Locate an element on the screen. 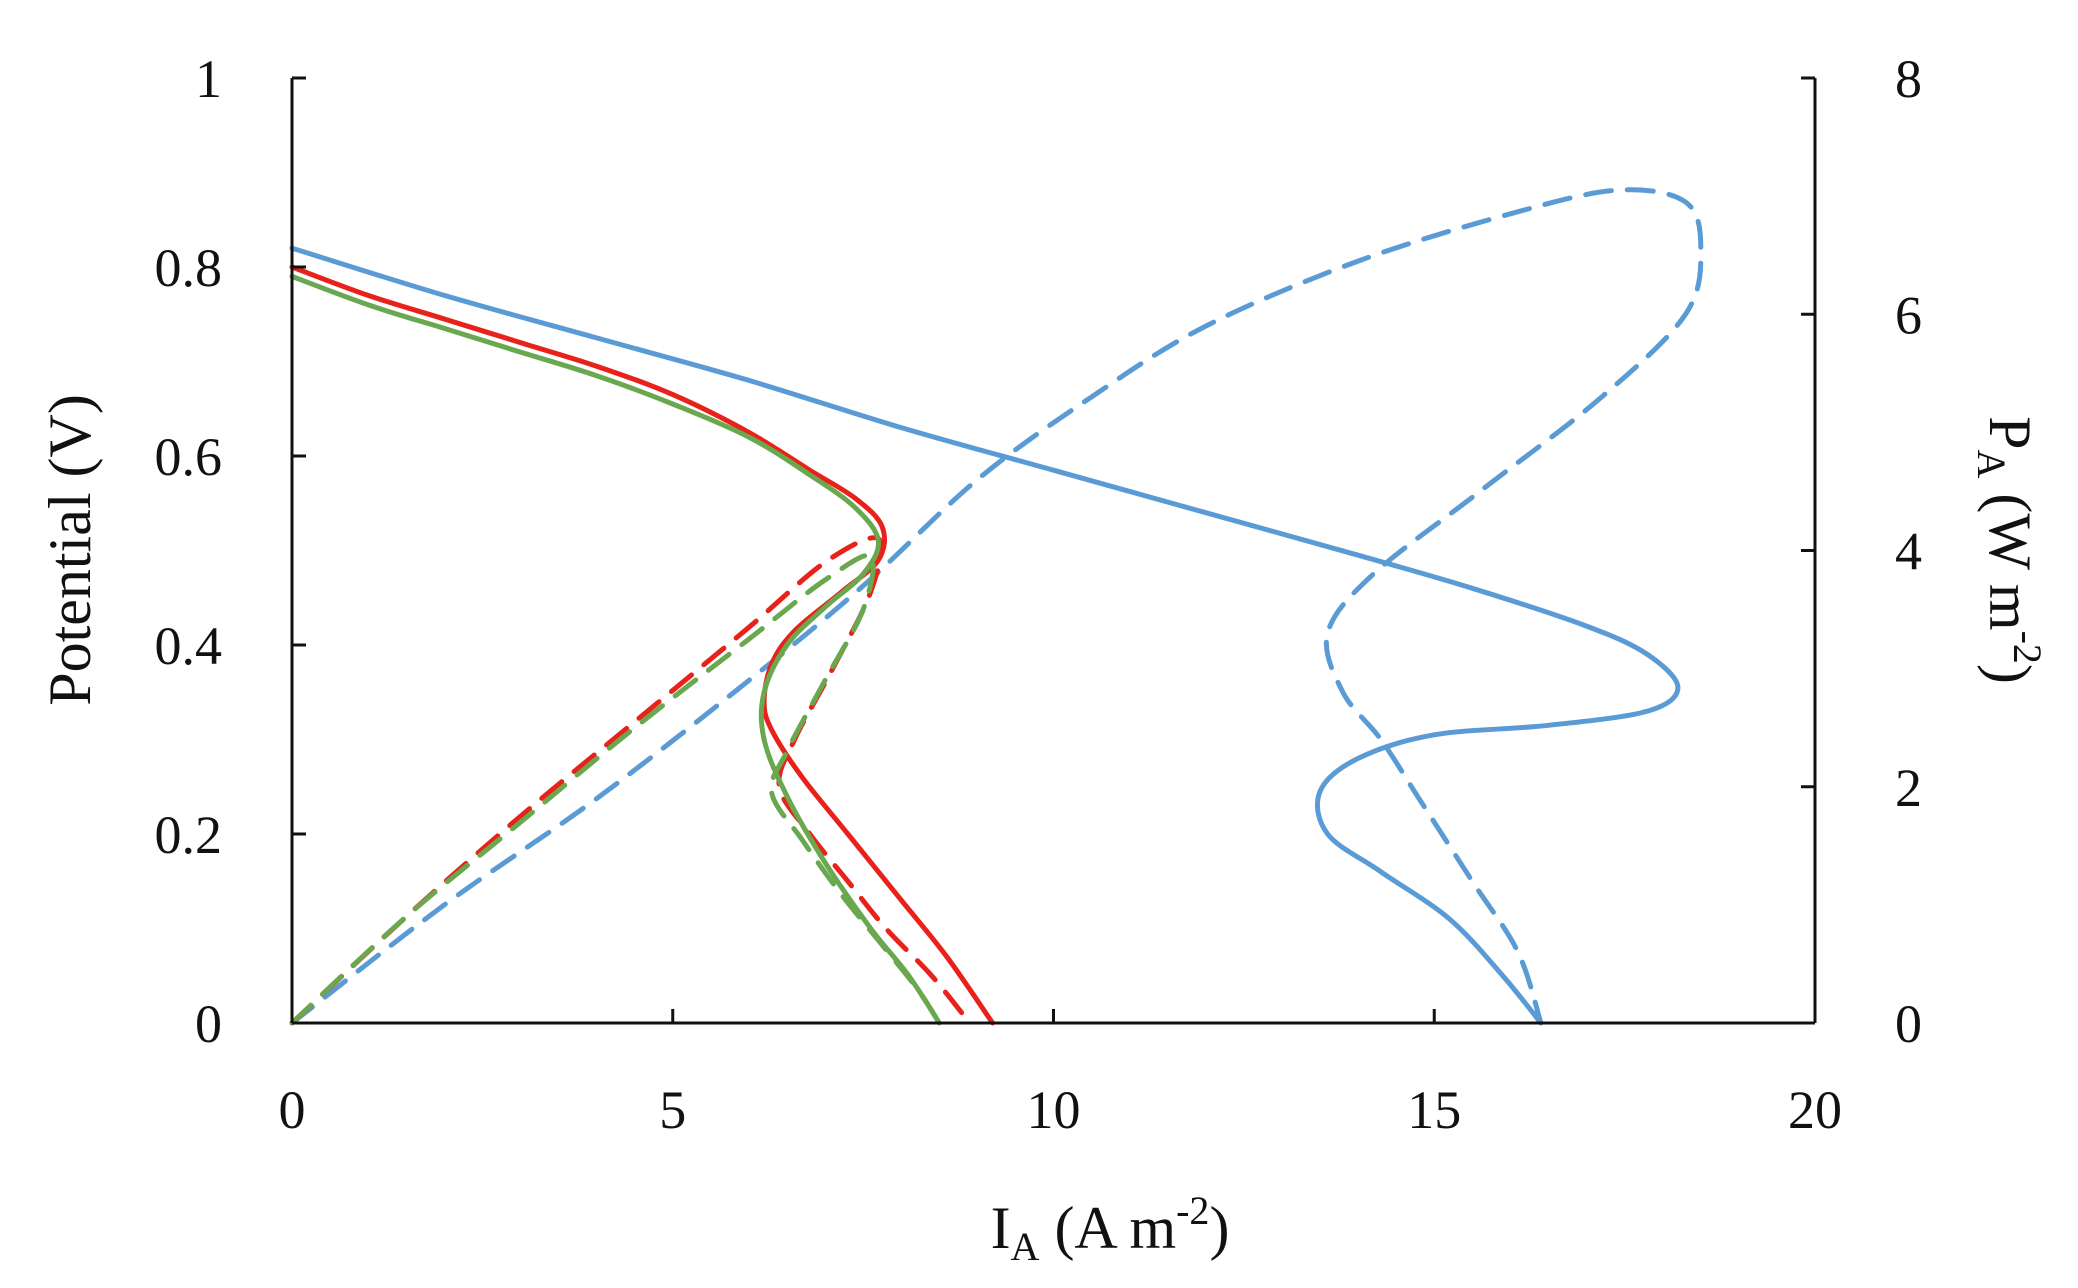 Image resolution: width=2078 pixels, height=1288 pixels. y-right-tick-label: 4 is located at coordinates (1908, 552).